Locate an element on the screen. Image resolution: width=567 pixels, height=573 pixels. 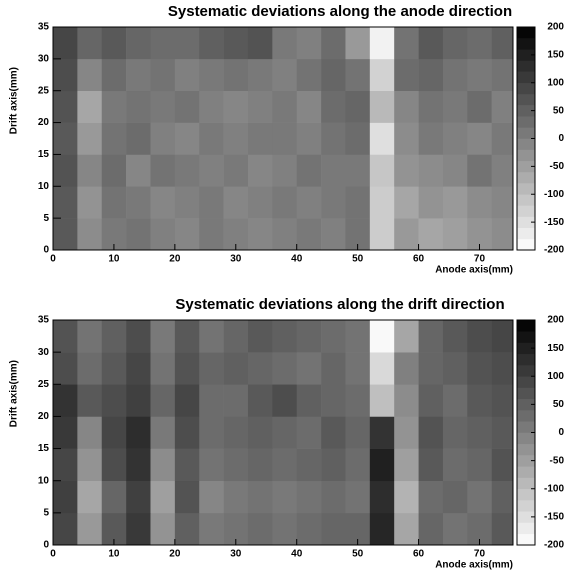
x-tick-label: 10 is located at coordinates (114, 259).